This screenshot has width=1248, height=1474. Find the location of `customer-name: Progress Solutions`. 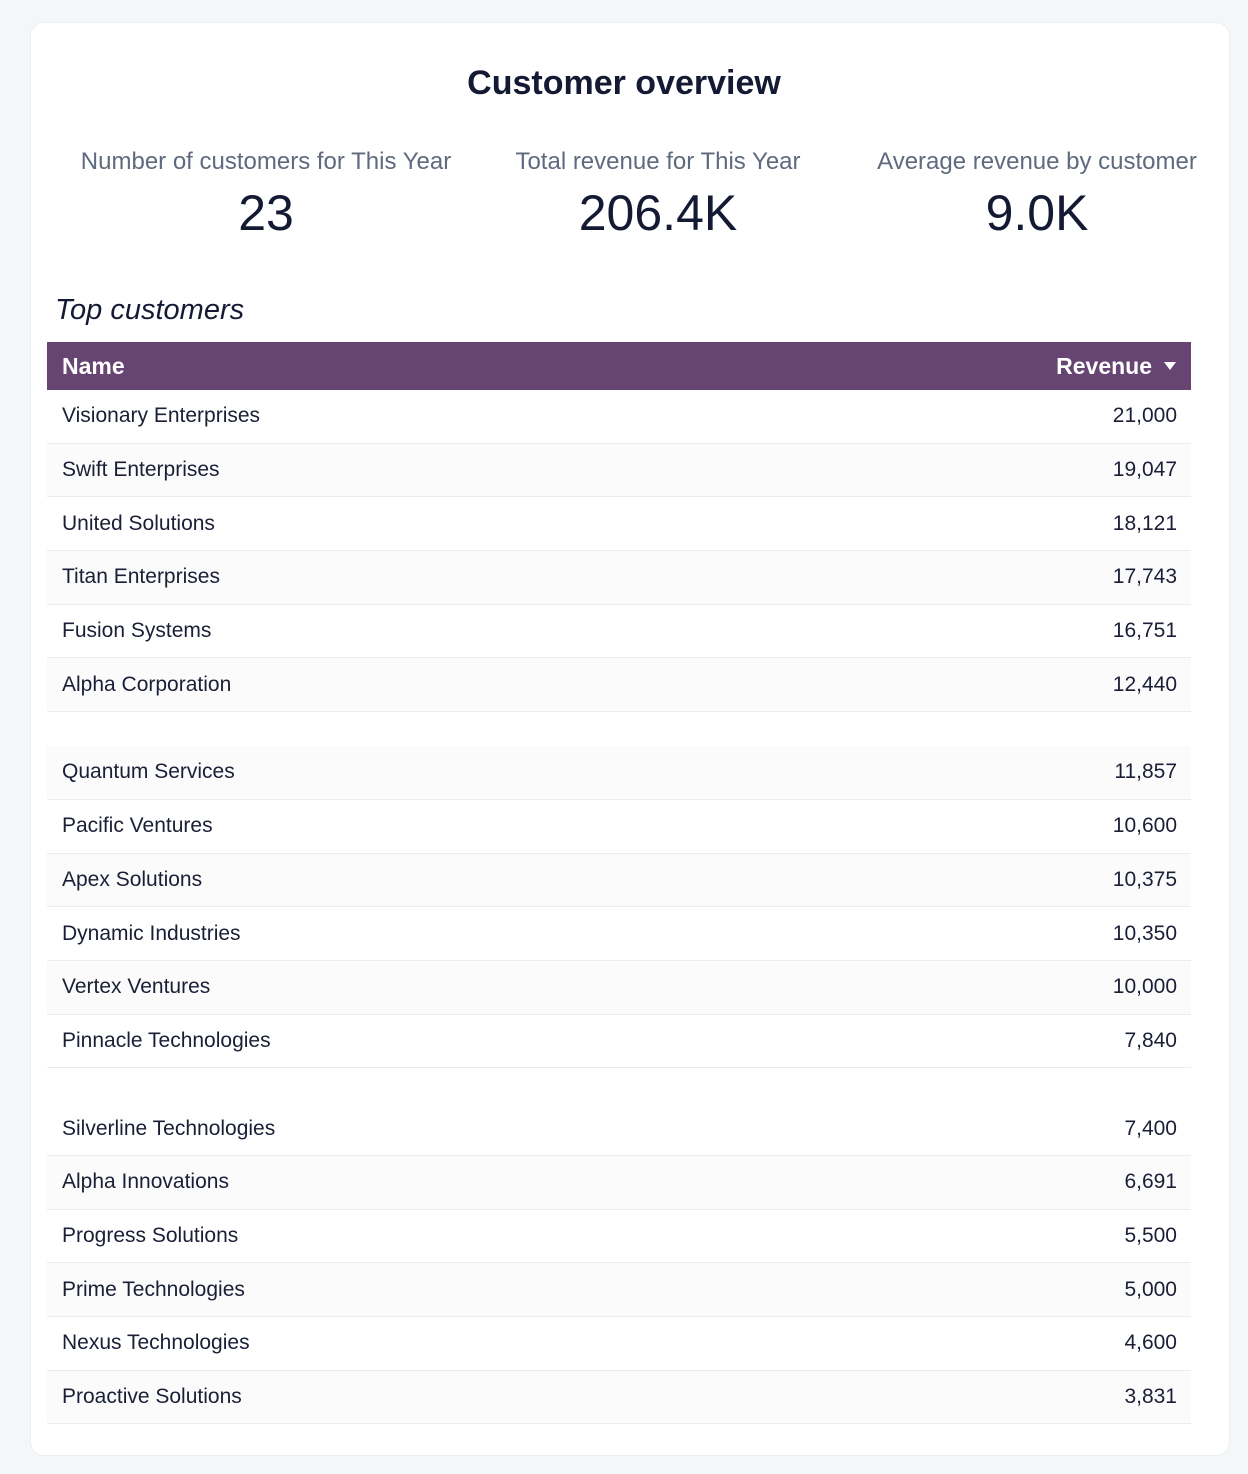

customer-name: Progress Solutions is located at coordinates (150, 1235).